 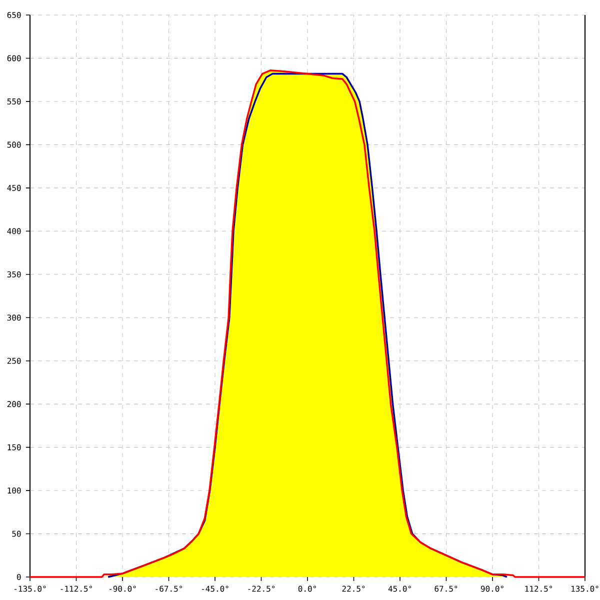 I want to click on x-tick-label: 45.0°, so click(x=399, y=589).